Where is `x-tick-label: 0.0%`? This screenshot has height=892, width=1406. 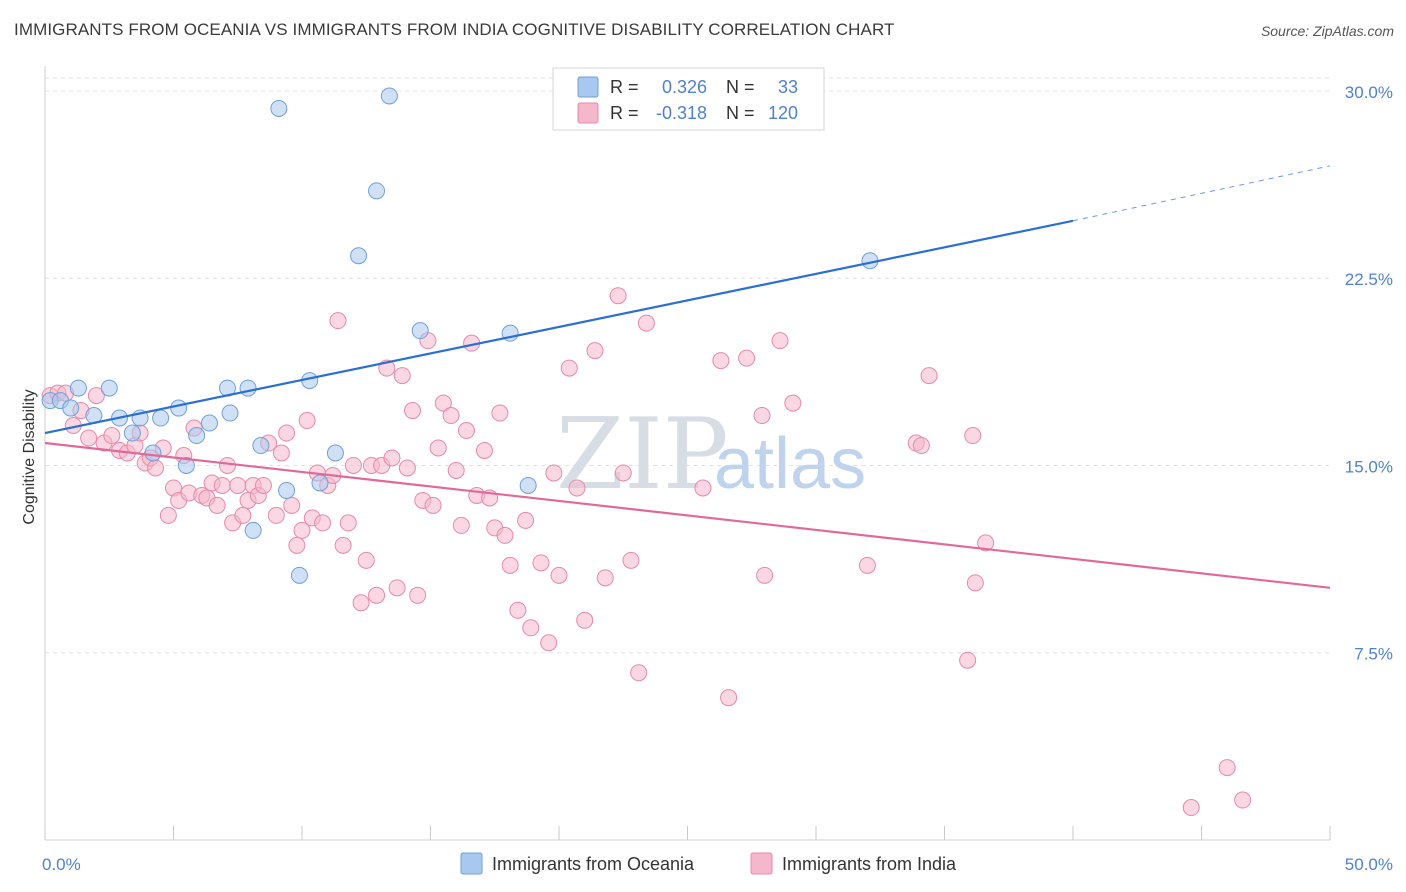 x-tick-label: 0.0% is located at coordinates (61, 864).